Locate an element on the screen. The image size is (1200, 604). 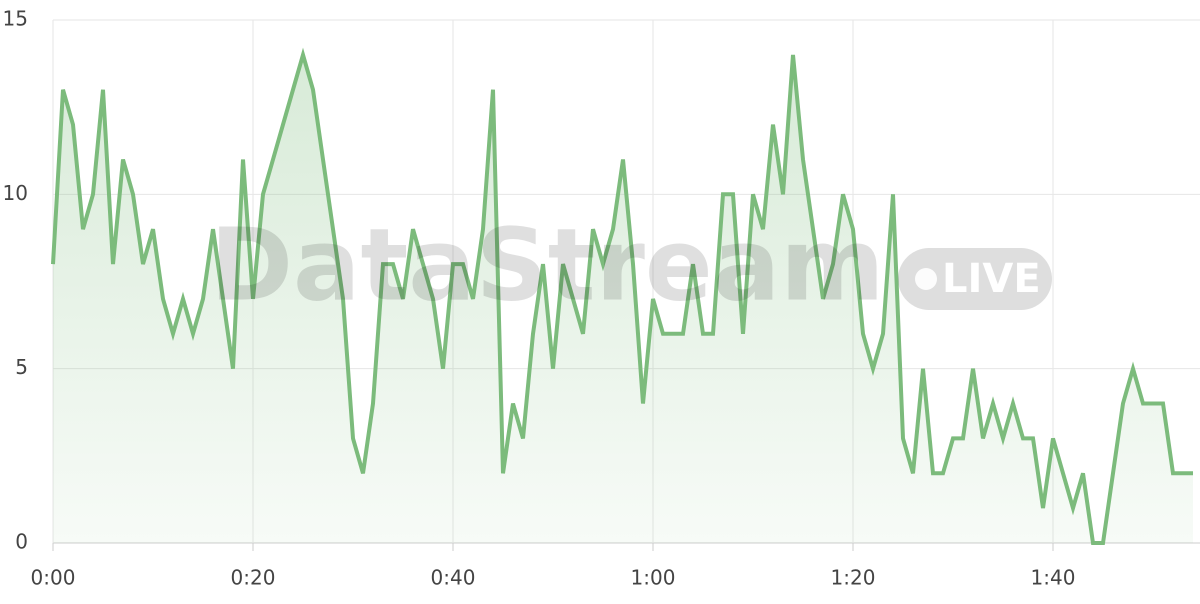
x-tick-label: 1:00 is located at coordinates (653, 578).